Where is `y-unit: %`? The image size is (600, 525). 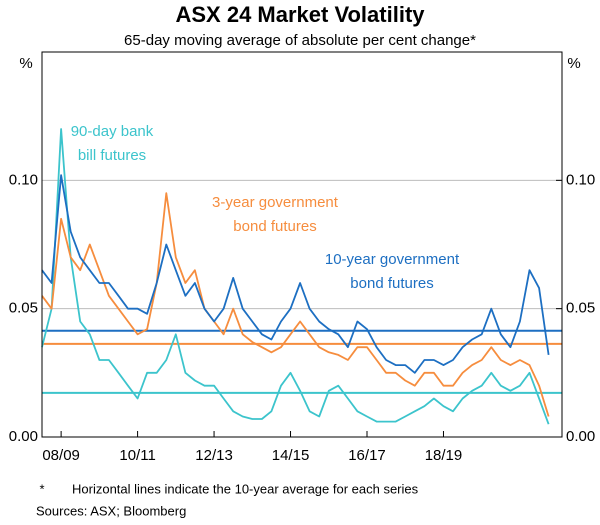 y-unit: % is located at coordinates (25, 63).